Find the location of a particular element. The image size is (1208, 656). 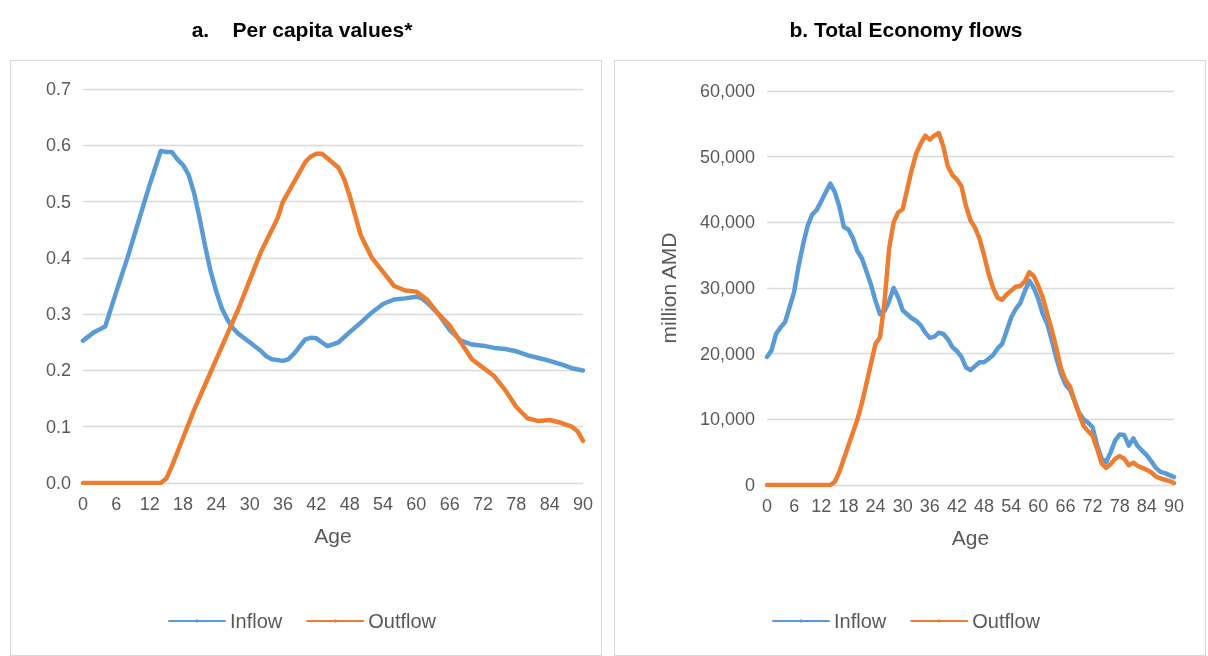

y-tick-label: 0.5 is located at coordinates (58, 201).